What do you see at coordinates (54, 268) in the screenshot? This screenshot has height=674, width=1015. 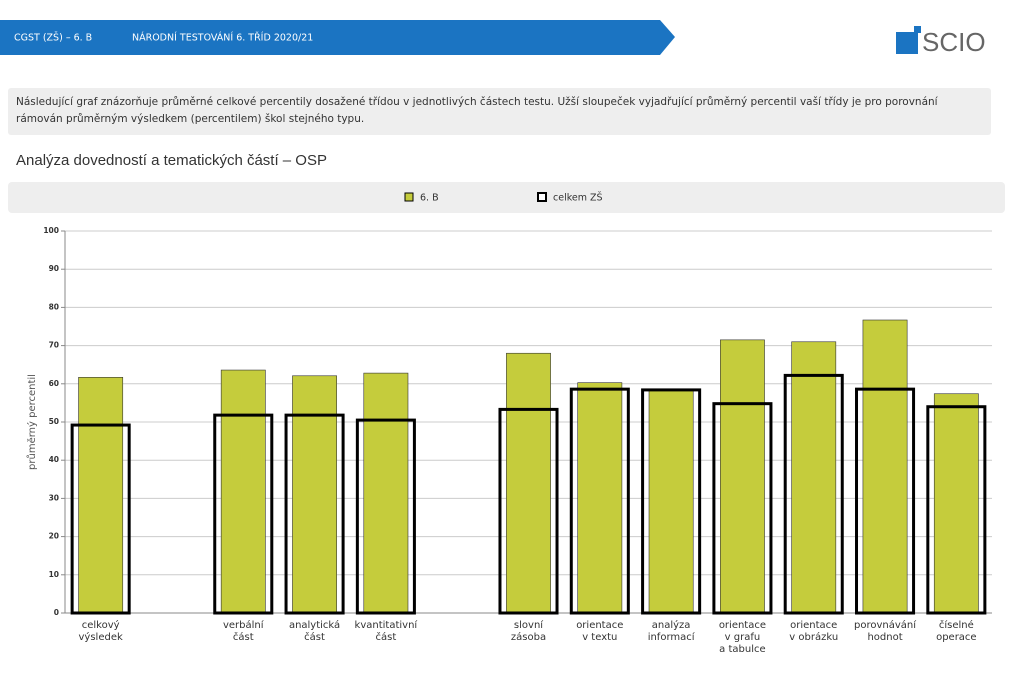 I see `y-tick-label: 90` at bounding box center [54, 268].